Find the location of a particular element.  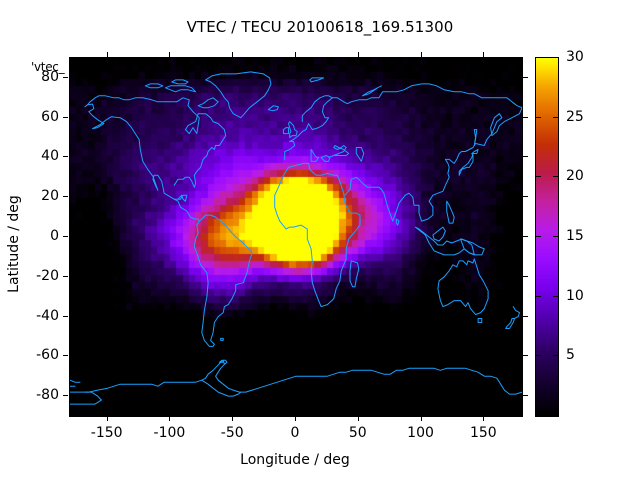

vtec-artifact-label: 'vtec_ is located at coordinates (48, 67).